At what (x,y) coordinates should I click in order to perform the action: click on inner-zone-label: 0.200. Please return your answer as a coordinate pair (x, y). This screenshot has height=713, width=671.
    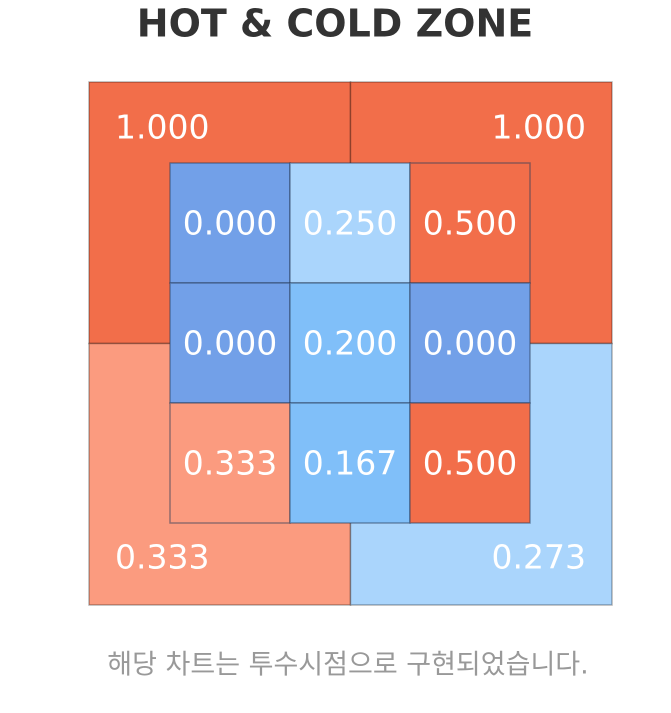
    Looking at the image, I should click on (350, 343).